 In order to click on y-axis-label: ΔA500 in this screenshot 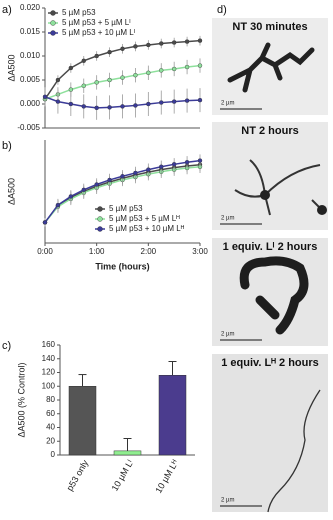, I will do `click(11, 191)`.